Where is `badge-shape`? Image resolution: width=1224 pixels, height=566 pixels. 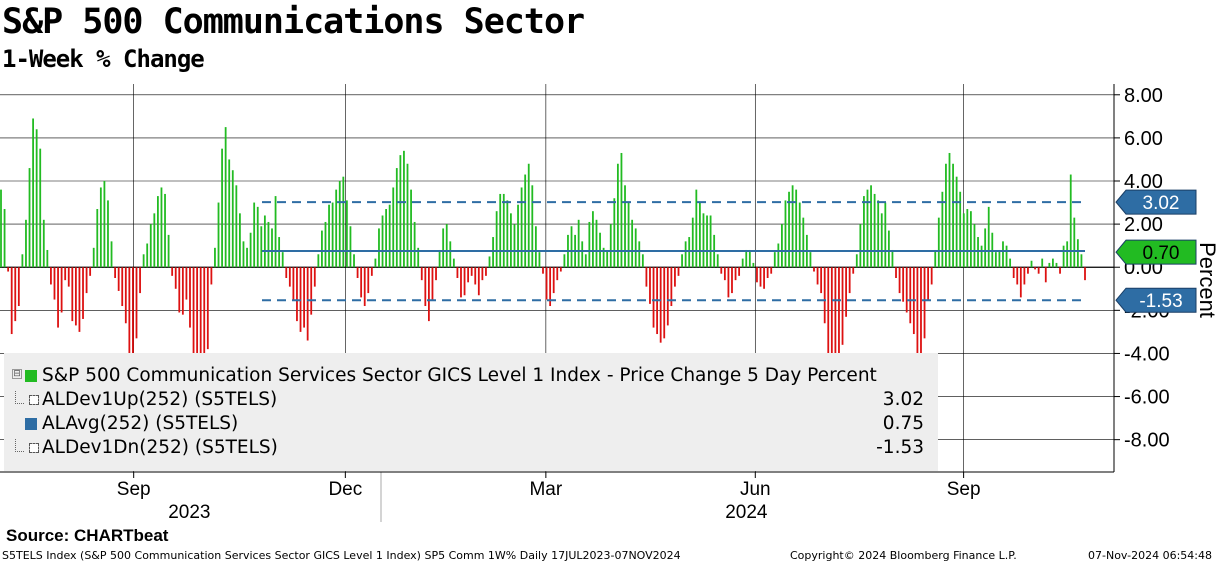
badge-shape is located at coordinates (1156, 202).